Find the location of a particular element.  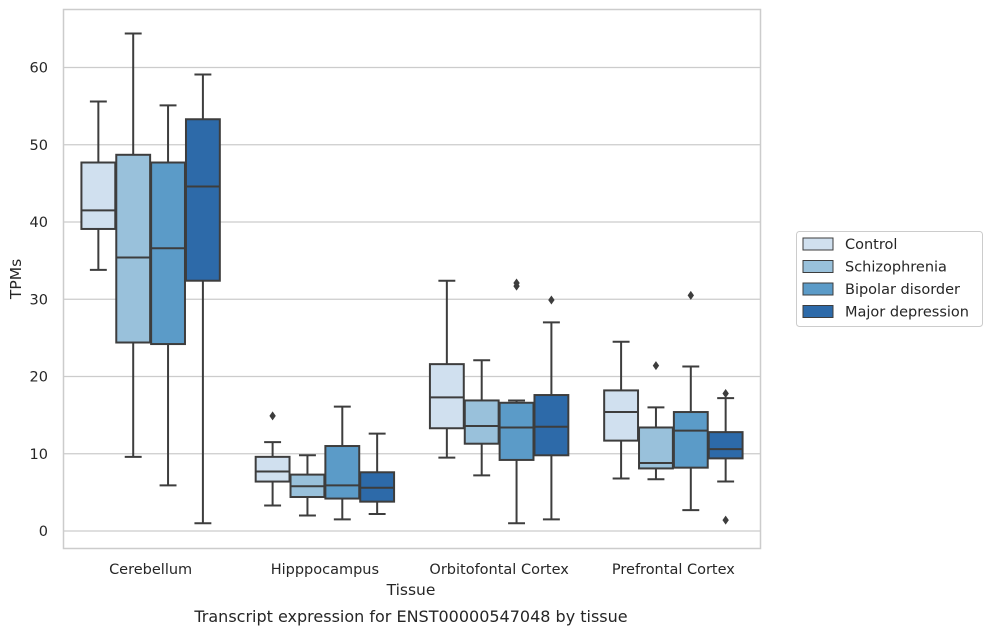

legend-label: Control is located at coordinates (871, 245).